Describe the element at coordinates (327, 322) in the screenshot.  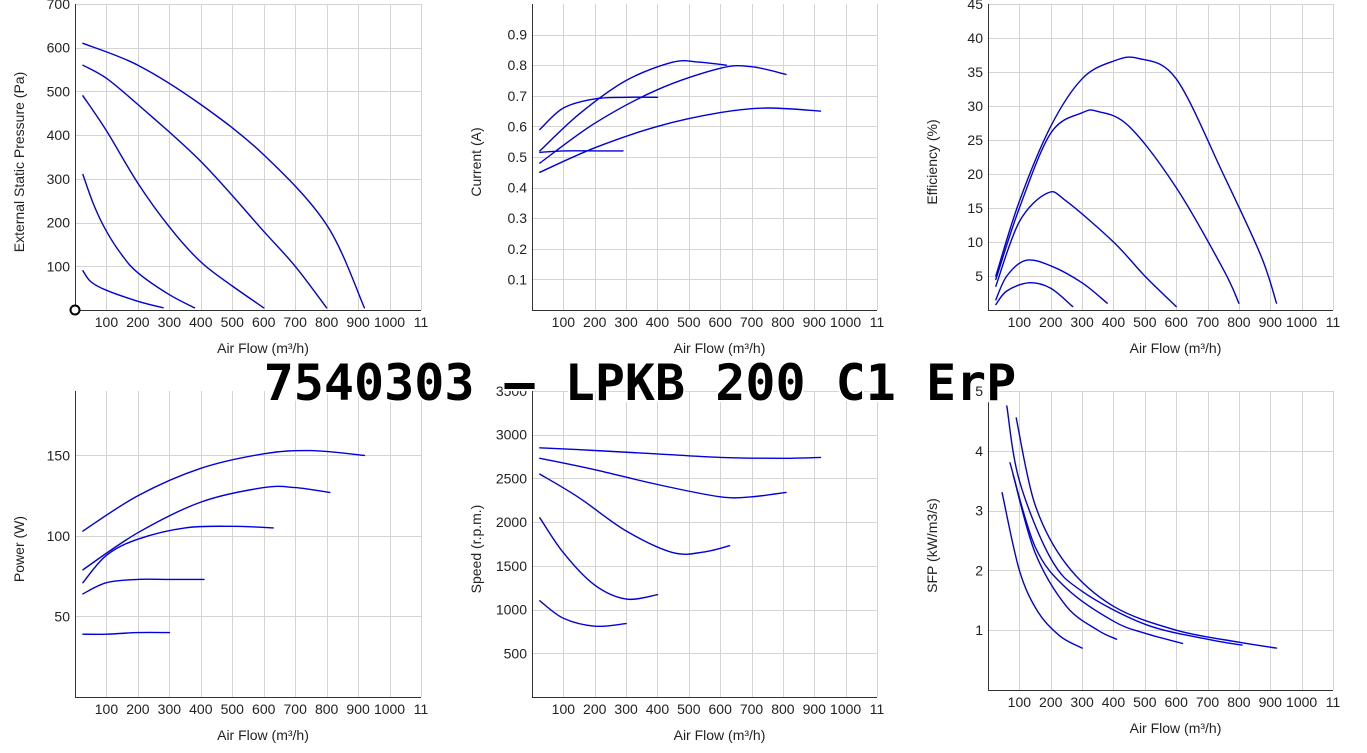
I see `pressure-x-tick-label: 800` at that location.